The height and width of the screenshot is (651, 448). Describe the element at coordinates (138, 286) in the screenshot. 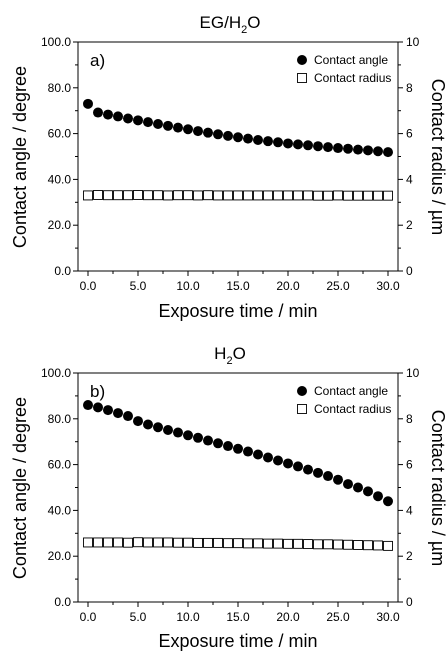

I see `x-tick-label: 5.0` at that location.